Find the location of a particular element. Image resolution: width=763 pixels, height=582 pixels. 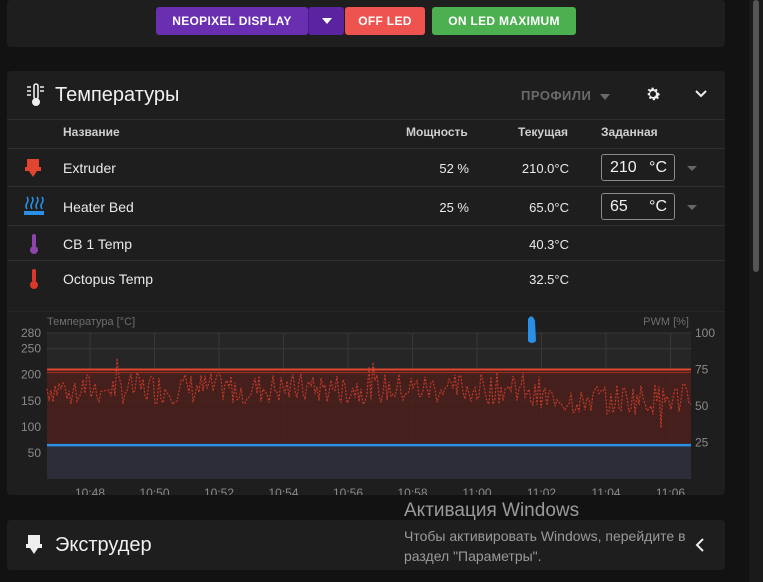

temperatures-header: Температуры ПРОФИЛИ is located at coordinates (366, 95).